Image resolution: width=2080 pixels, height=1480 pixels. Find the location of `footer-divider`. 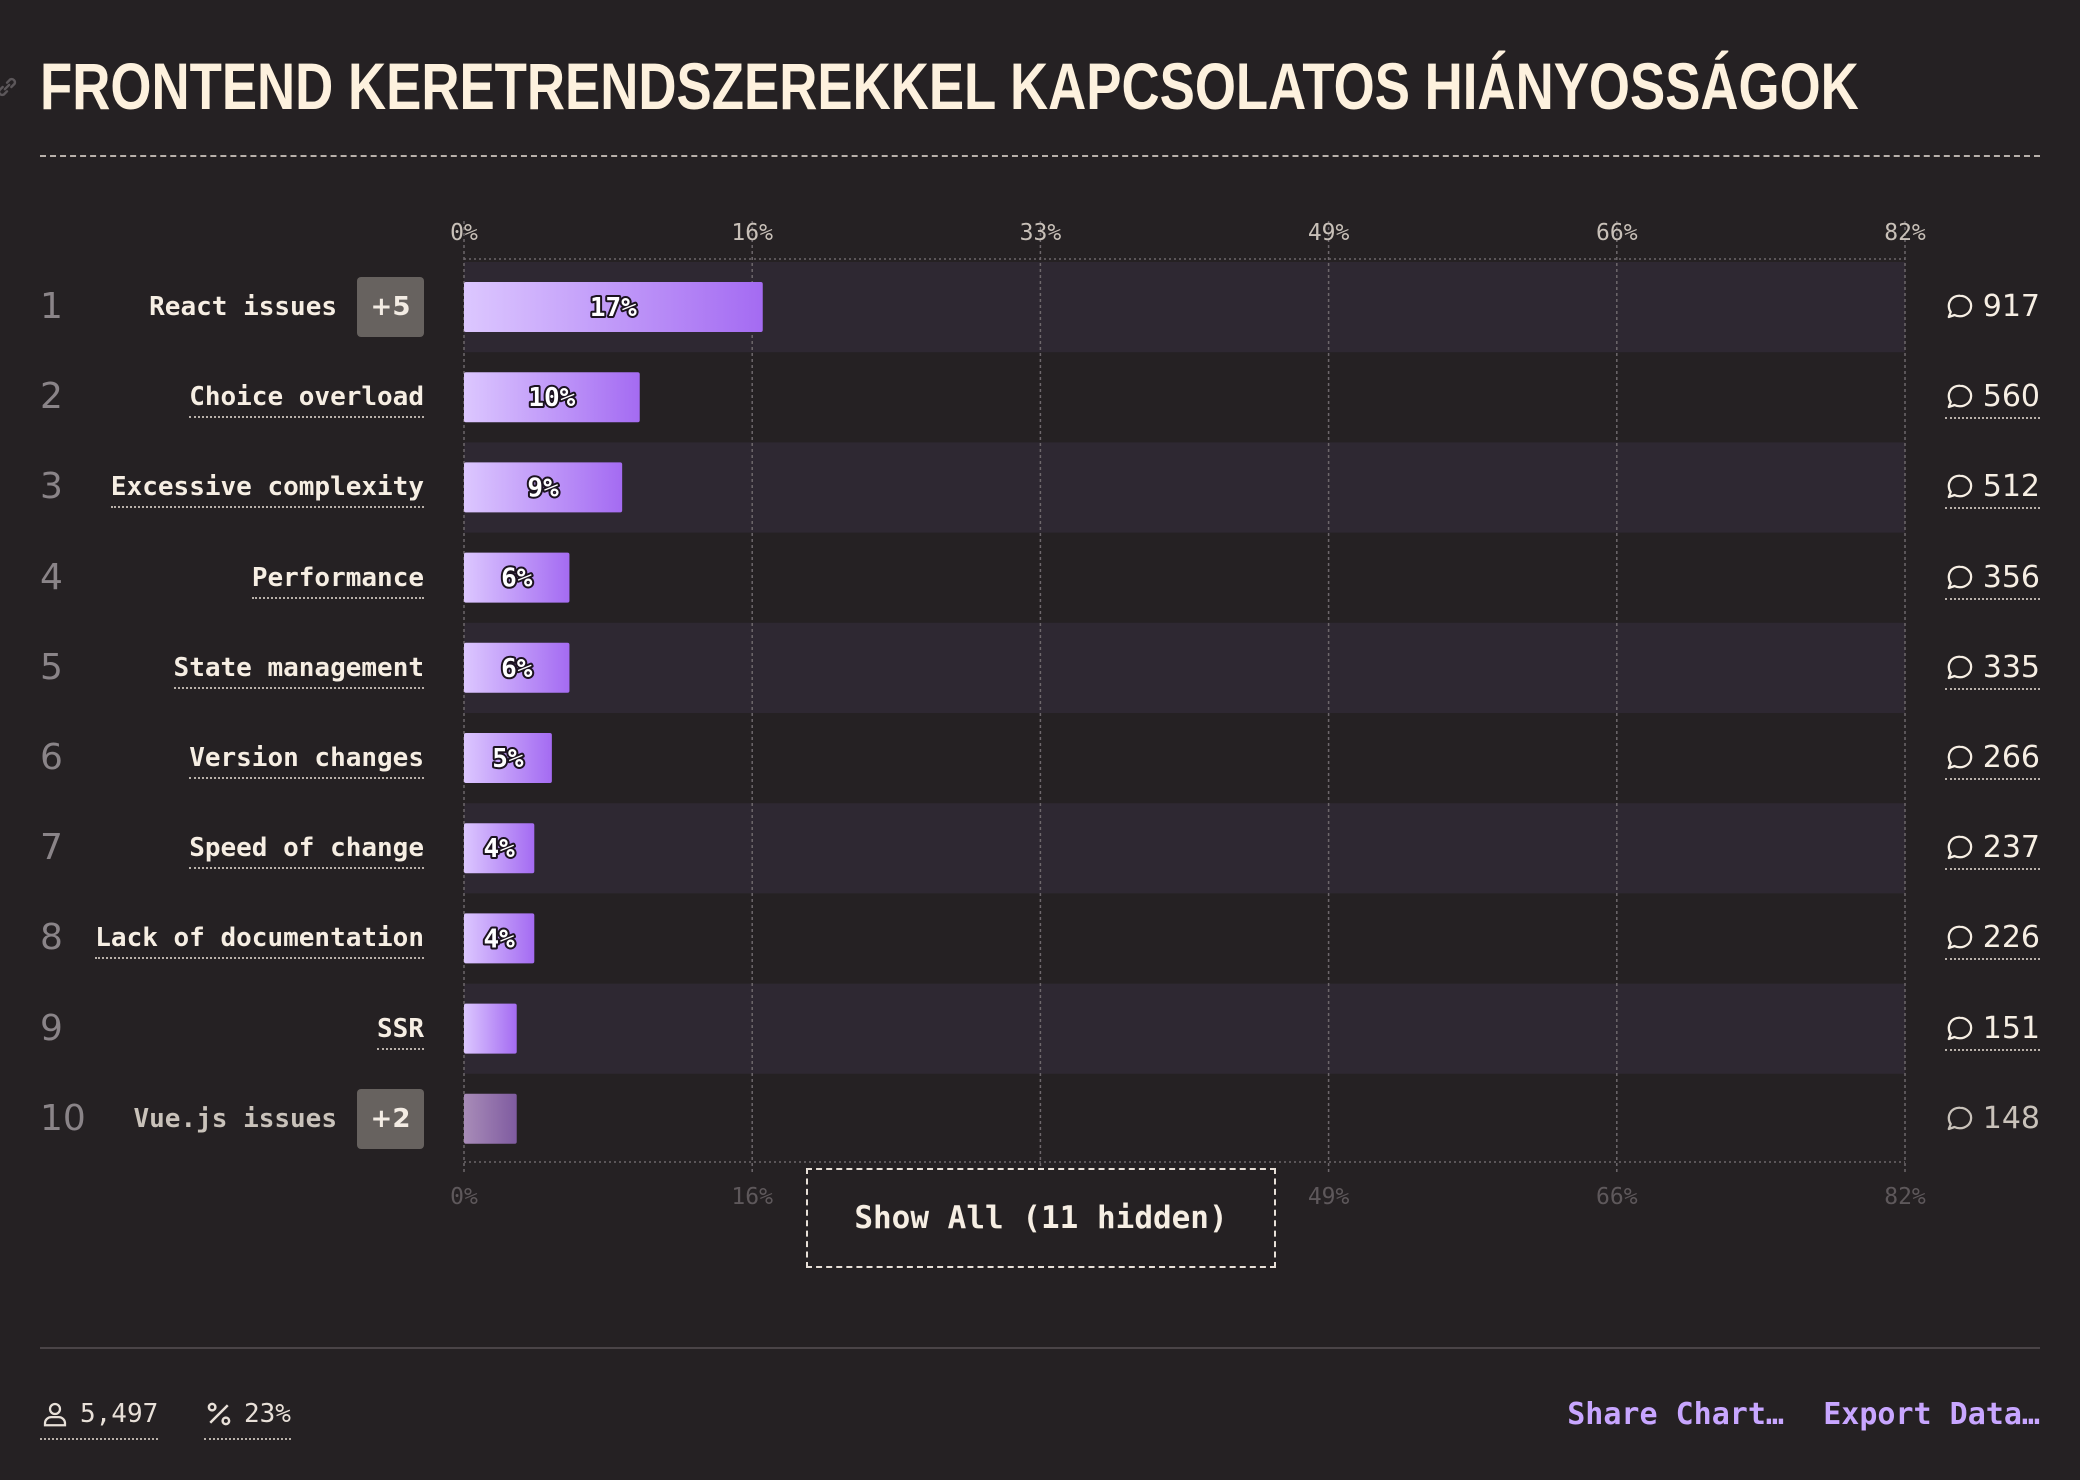

footer-divider is located at coordinates (1040, 1348).